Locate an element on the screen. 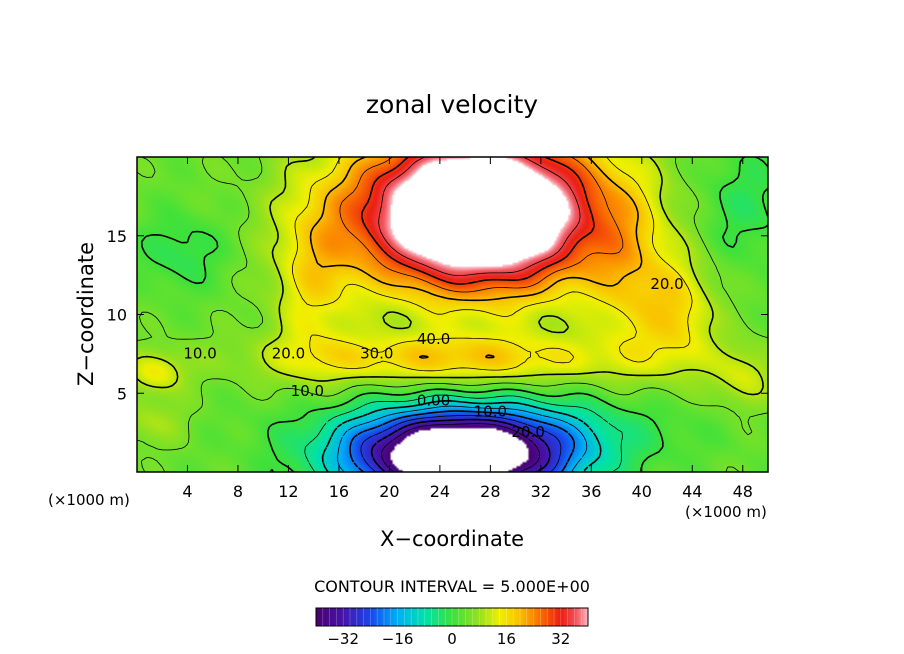  x-tick-label: 8 is located at coordinates (238, 491).